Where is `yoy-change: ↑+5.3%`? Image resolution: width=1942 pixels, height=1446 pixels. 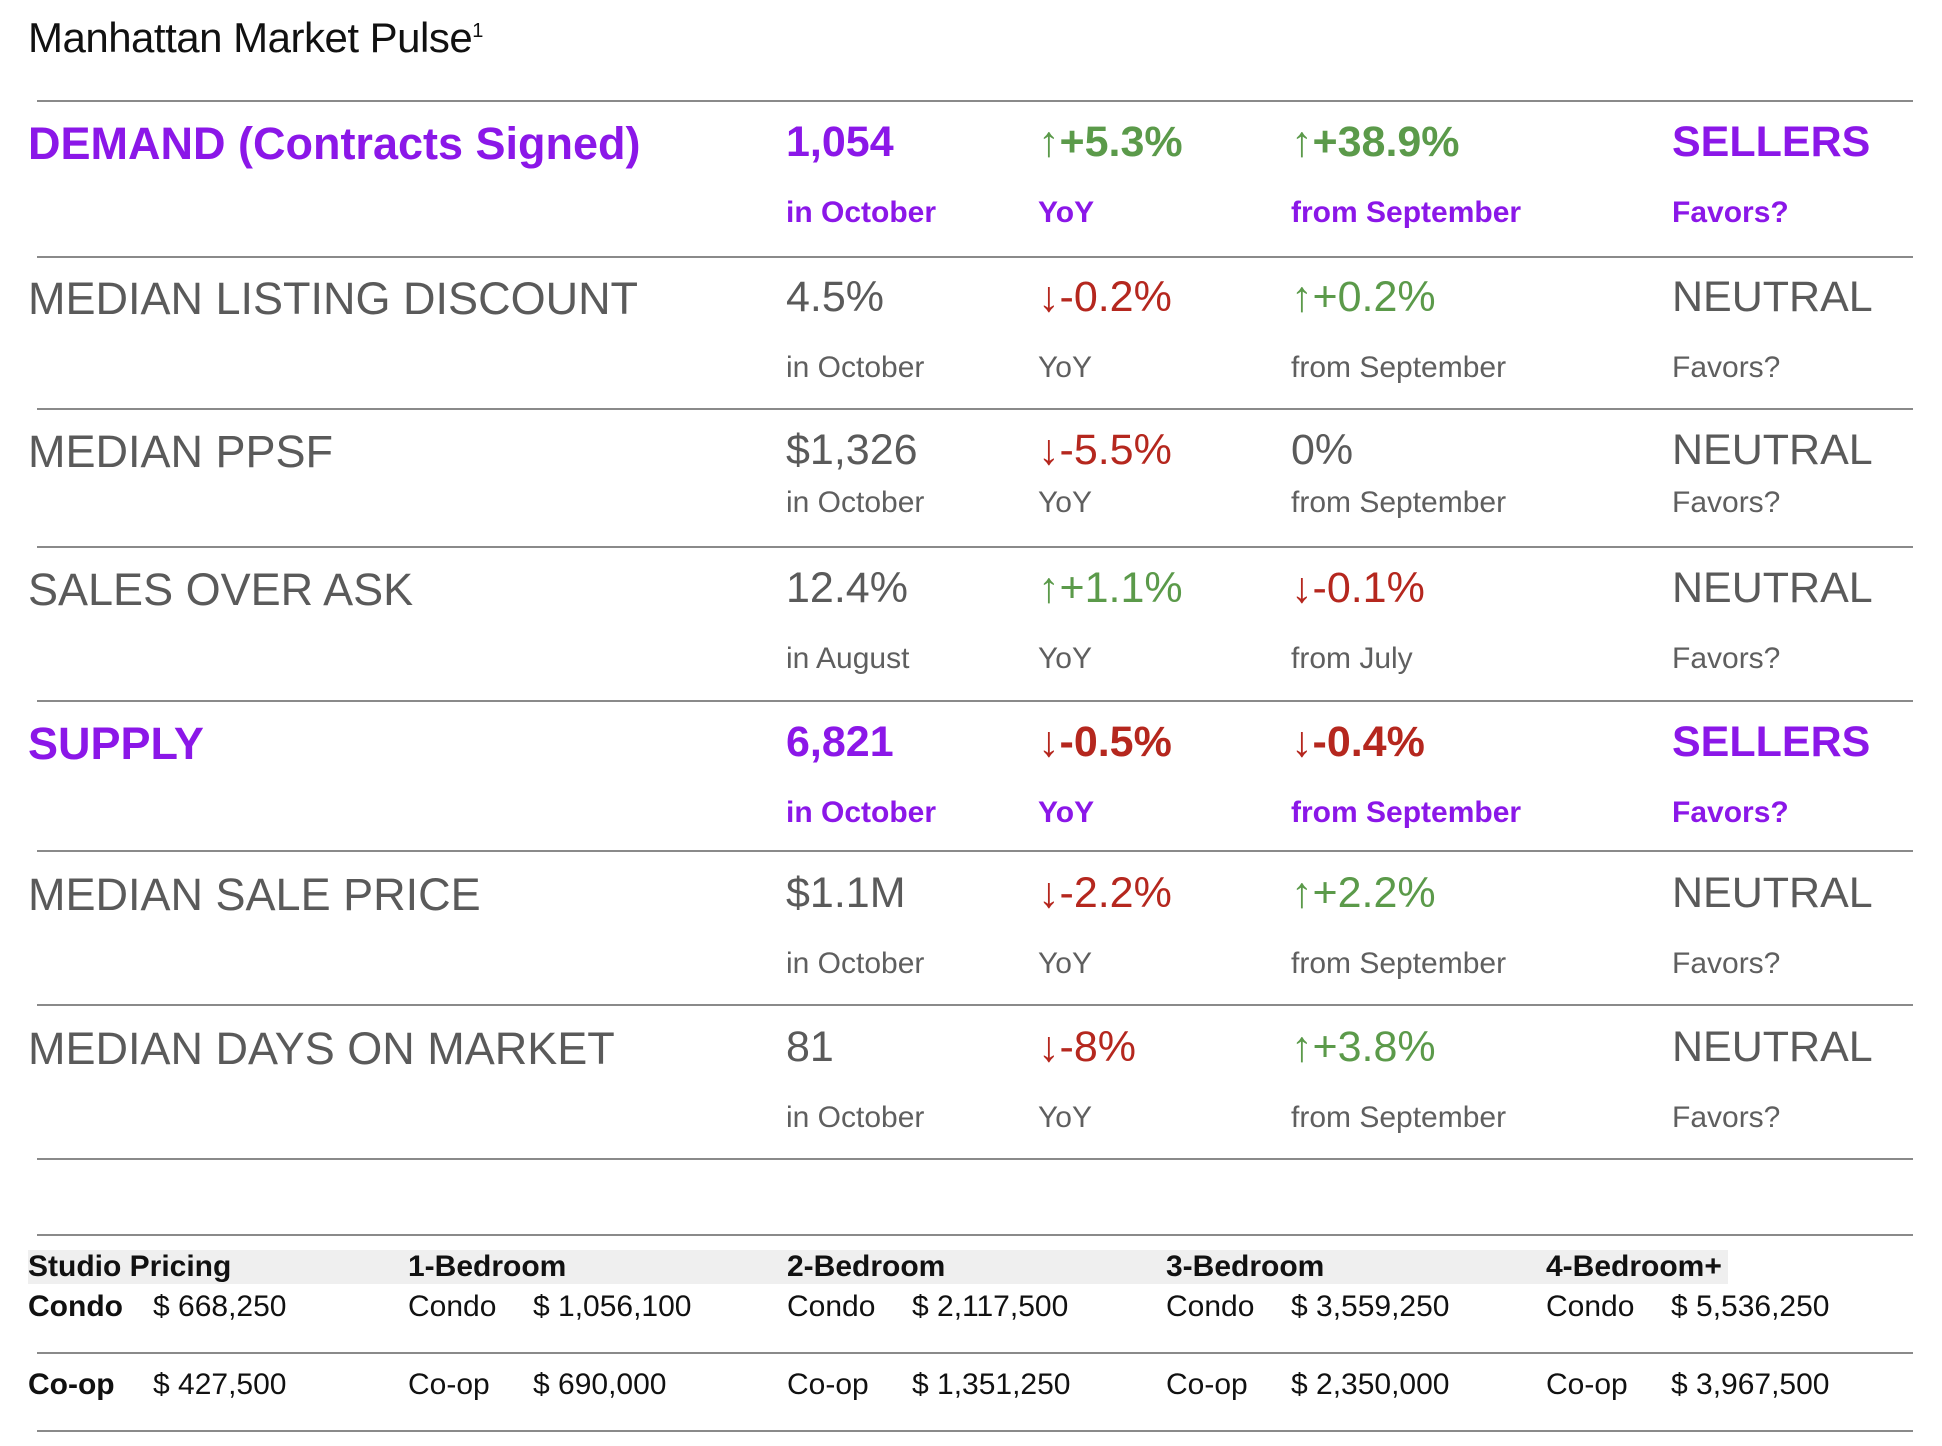
yoy-change: ↑+5.3% is located at coordinates (1110, 142).